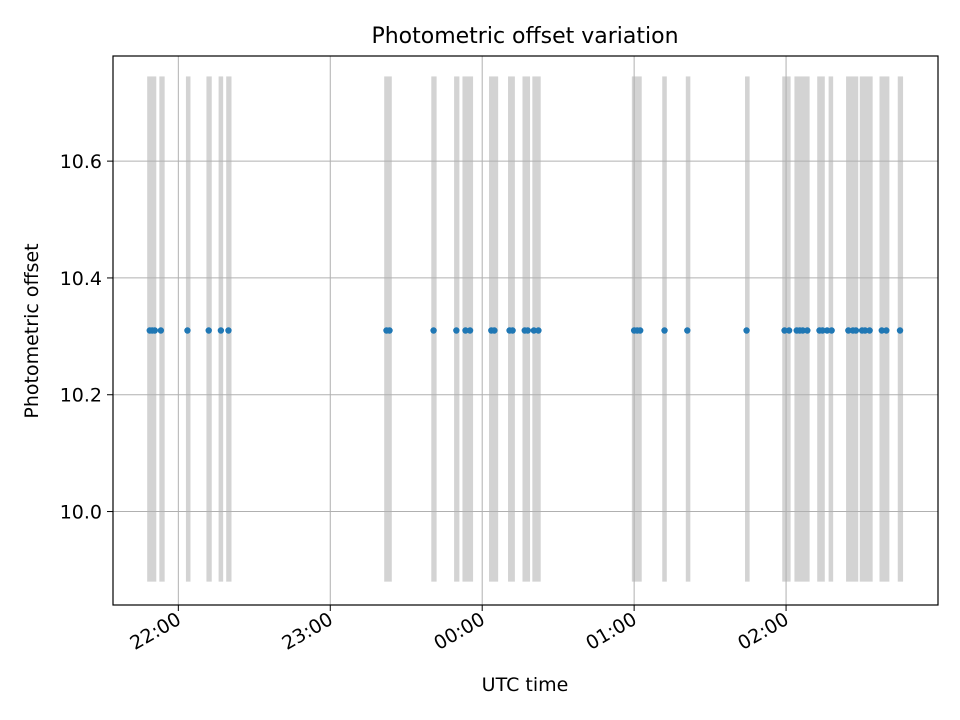 The width and height of the screenshot is (960, 720). Describe the element at coordinates (81, 396) in the screenshot. I see `y-tick-label: 10.2` at that location.